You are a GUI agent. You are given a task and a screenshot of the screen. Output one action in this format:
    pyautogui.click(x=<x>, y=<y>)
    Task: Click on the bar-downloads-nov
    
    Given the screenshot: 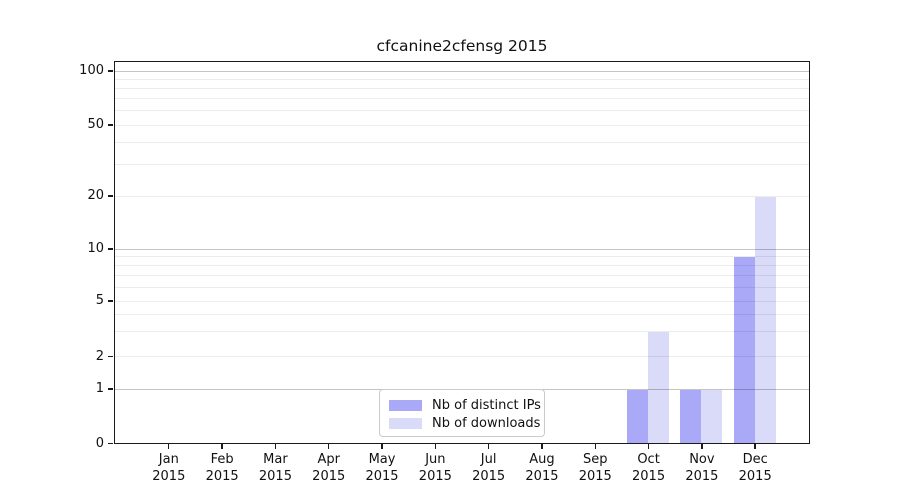 What is the action you would take?
    pyautogui.click(x=712, y=416)
    